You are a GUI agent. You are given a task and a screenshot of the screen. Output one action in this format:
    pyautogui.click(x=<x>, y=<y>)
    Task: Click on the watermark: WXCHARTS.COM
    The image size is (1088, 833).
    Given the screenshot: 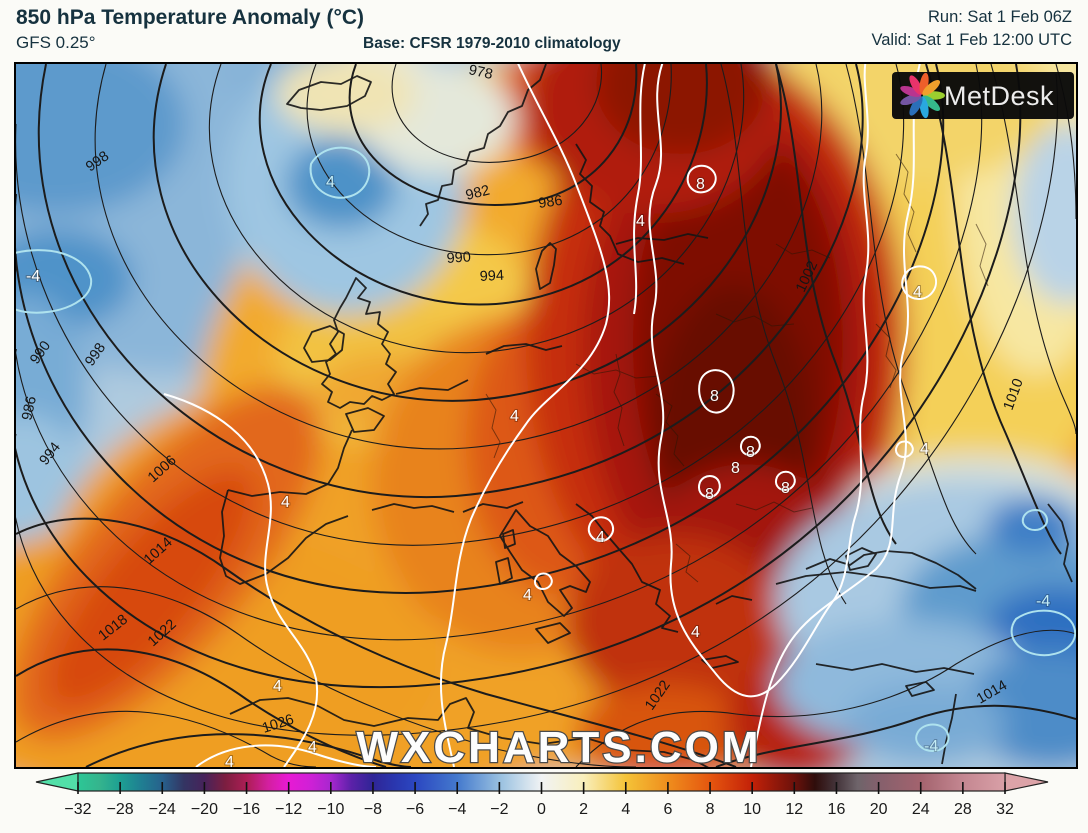 What is the action you would take?
    pyautogui.click(x=558, y=745)
    